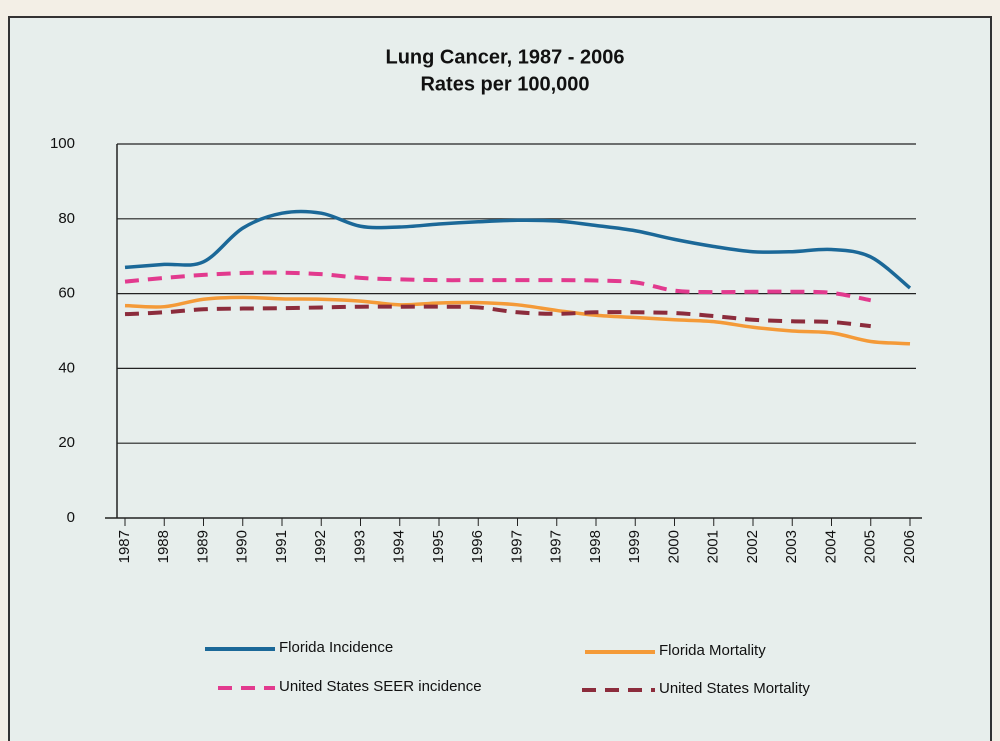 The height and width of the screenshot is (741, 1000). What do you see at coordinates (870, 546) in the screenshot?
I see `x-tick-label: 2005` at bounding box center [870, 546].